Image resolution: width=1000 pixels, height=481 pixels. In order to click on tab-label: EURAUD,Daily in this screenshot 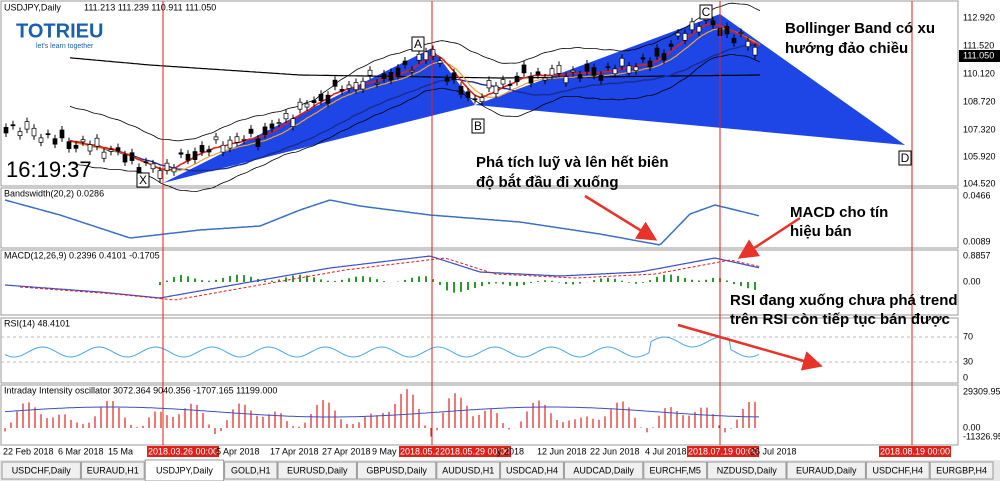, I will do `click(826, 470)`.